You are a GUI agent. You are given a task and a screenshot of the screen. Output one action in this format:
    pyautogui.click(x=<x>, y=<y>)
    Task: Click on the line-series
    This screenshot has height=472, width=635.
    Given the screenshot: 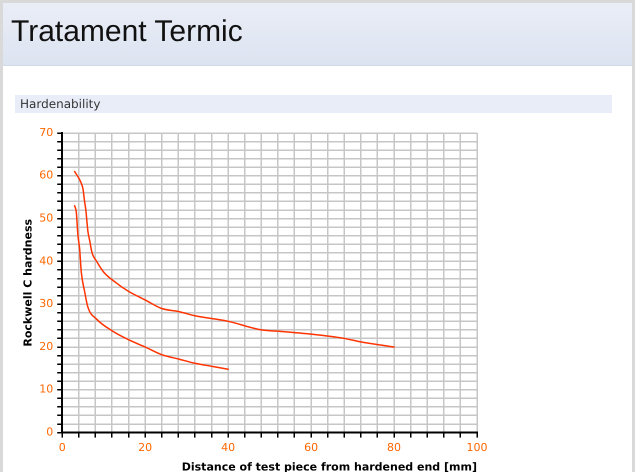 What is the action you would take?
    pyautogui.click(x=151, y=287)
    